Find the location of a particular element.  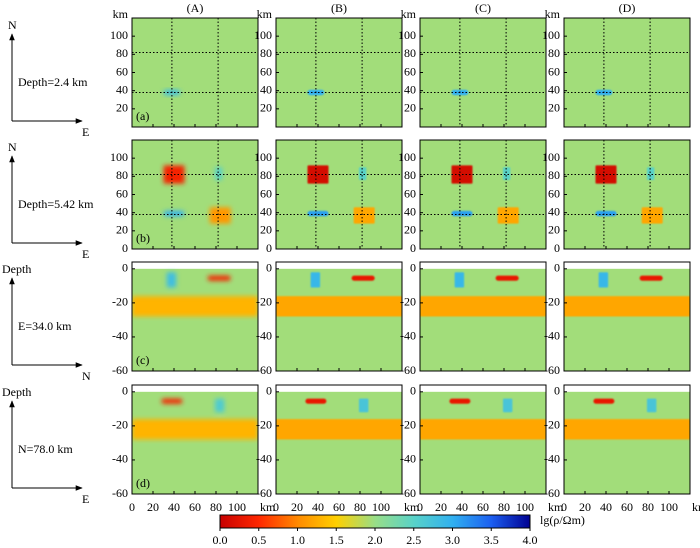

column-header: (C) is located at coordinates (483, 8).